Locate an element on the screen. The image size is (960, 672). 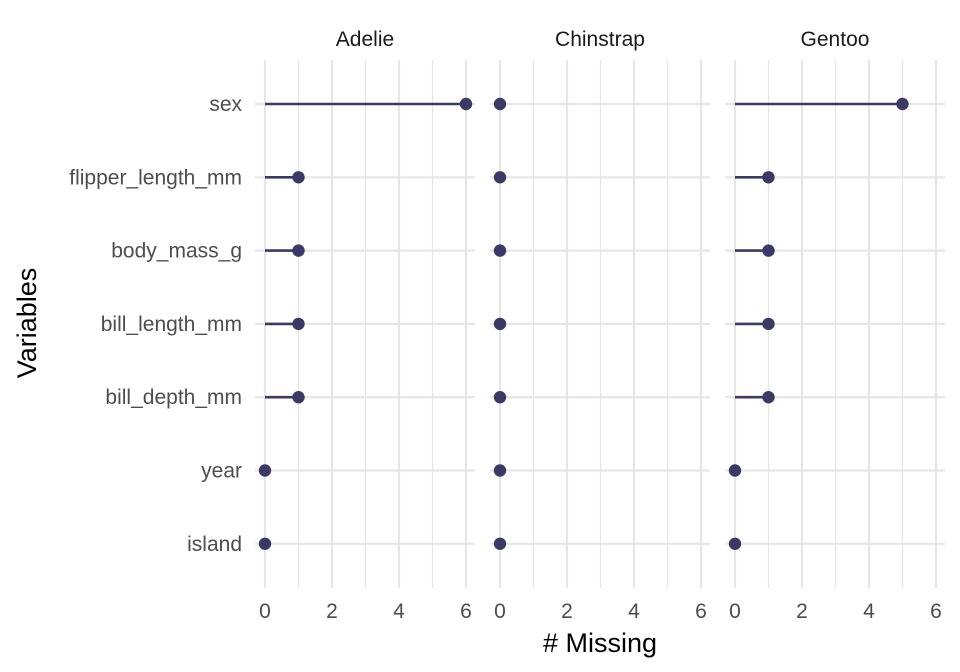
x-axis-title: # Missing is located at coordinates (600, 643).